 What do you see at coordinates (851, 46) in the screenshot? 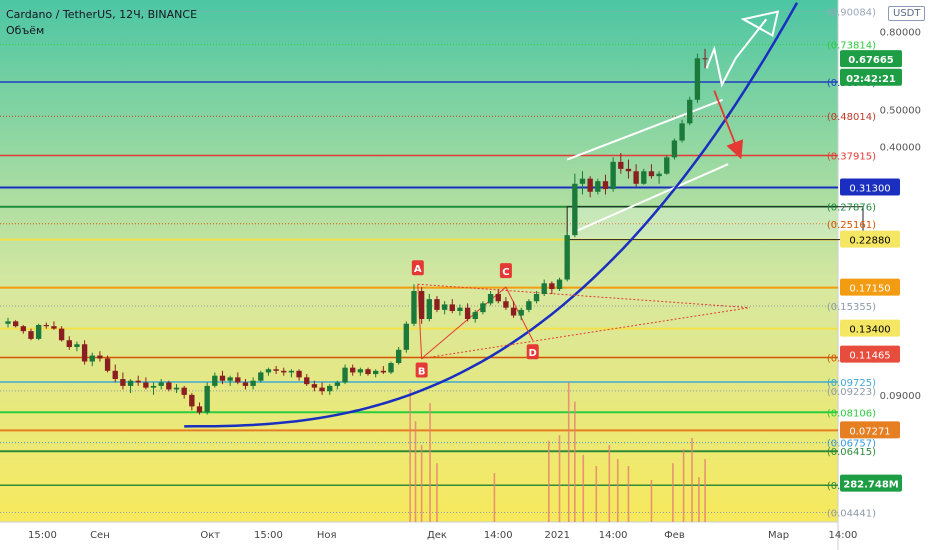
I see `level-value: (0.73814)` at bounding box center [851, 46].